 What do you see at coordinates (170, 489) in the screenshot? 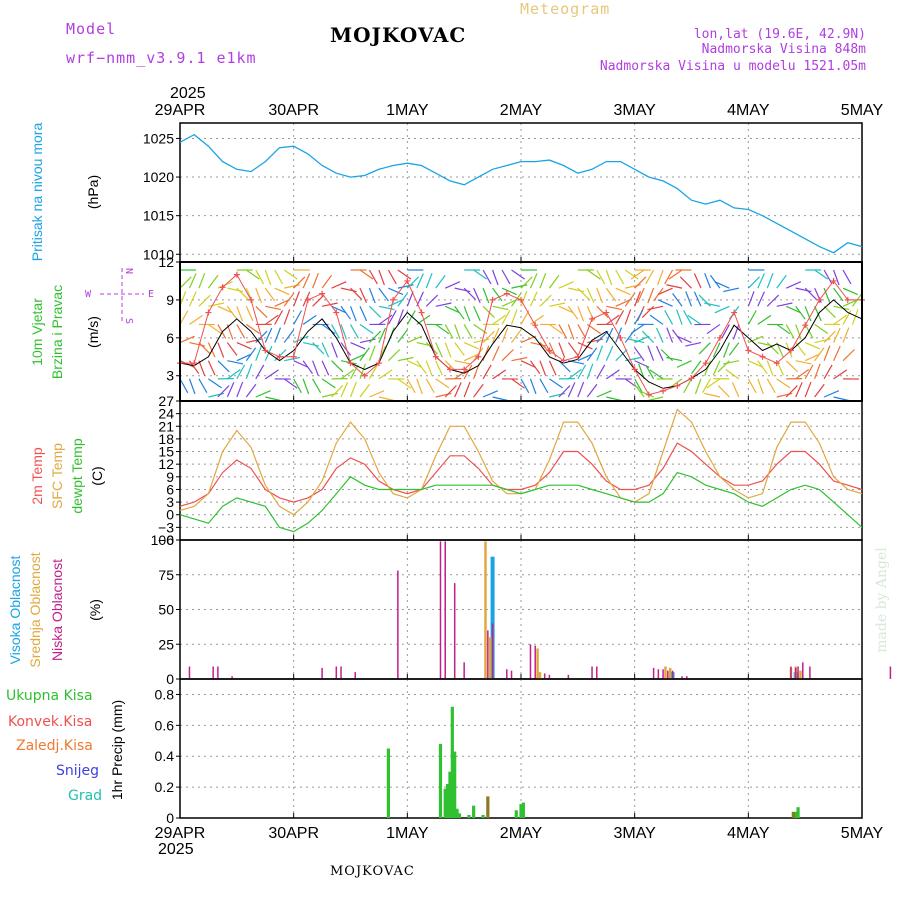
I see `y-tick-label: 6` at bounding box center [170, 489].